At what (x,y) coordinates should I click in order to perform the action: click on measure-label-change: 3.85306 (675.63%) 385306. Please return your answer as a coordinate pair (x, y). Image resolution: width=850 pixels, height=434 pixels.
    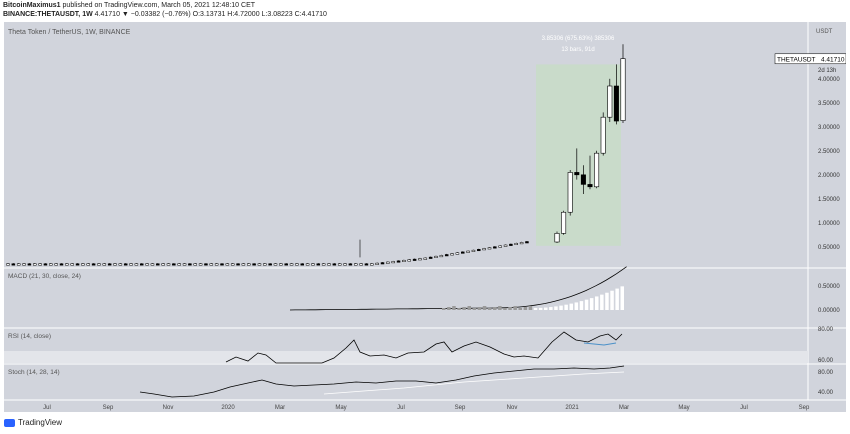
    Looking at the image, I should click on (578, 39).